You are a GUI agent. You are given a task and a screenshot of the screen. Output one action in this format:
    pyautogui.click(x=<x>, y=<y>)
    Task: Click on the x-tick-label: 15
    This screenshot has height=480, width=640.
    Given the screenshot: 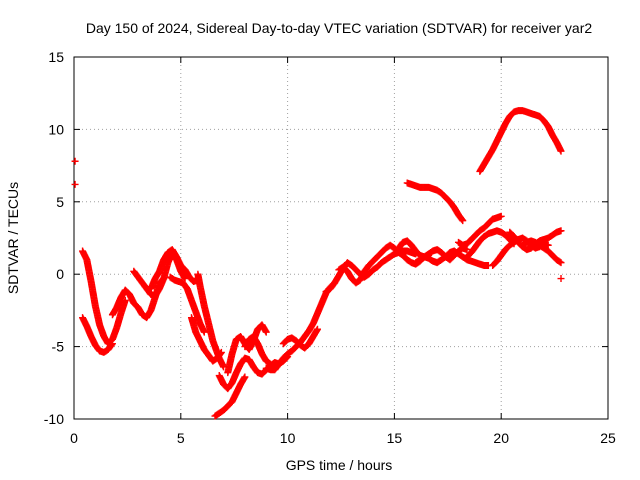 What is the action you would take?
    pyautogui.click(x=395, y=438)
    